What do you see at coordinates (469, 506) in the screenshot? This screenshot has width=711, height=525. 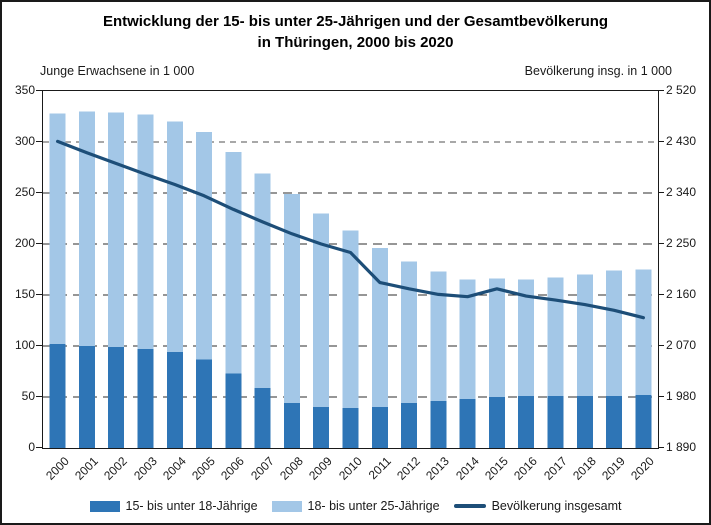 I see `legend-line-swatch-icon` at bounding box center [469, 506].